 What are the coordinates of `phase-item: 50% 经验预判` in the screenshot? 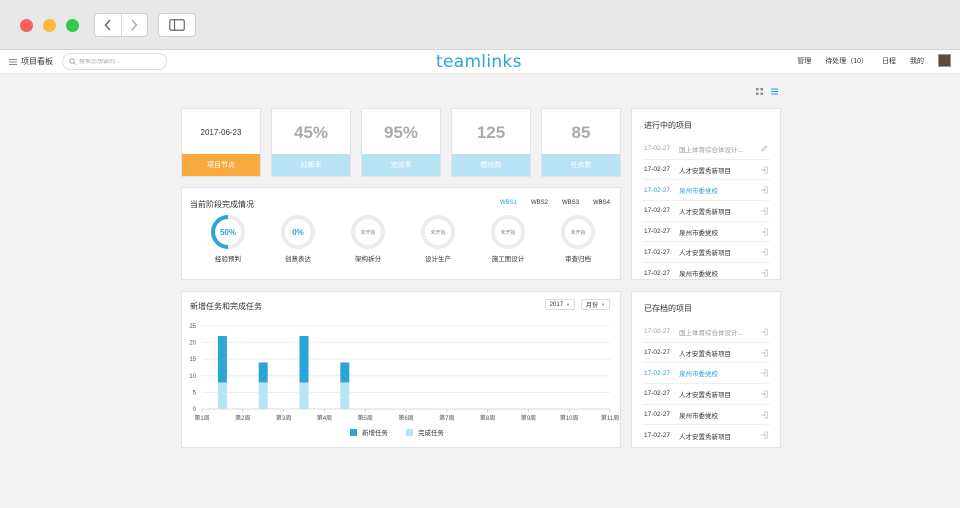 It's located at (228, 238).